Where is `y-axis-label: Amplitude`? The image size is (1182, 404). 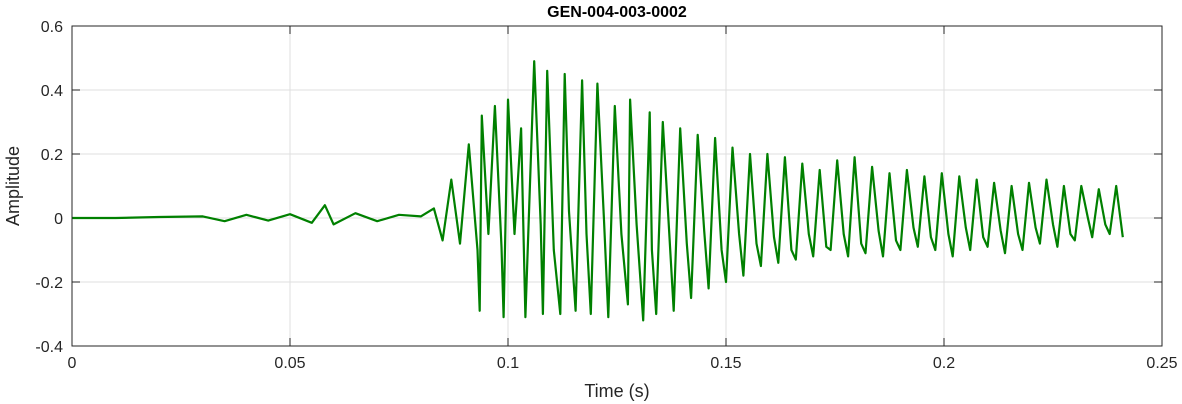 y-axis-label: Amplitude is located at coordinates (13, 186).